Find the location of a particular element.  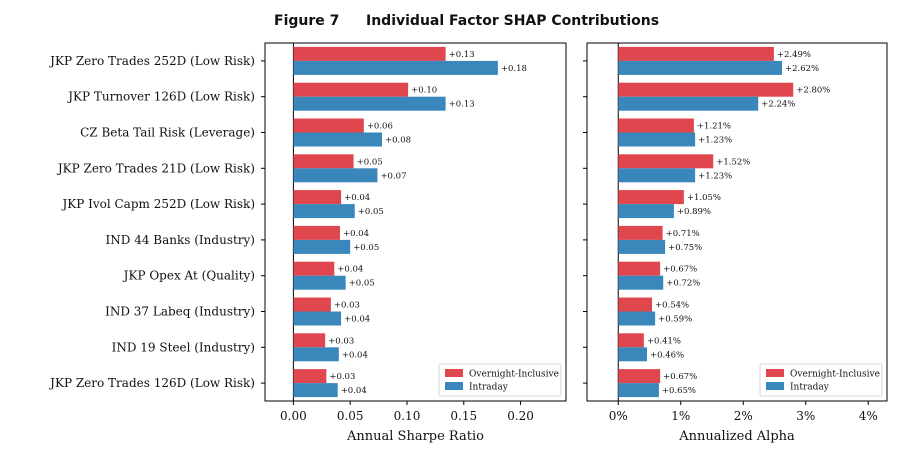

sharpe-x-tick-label: 0.20 is located at coordinates (520, 416).